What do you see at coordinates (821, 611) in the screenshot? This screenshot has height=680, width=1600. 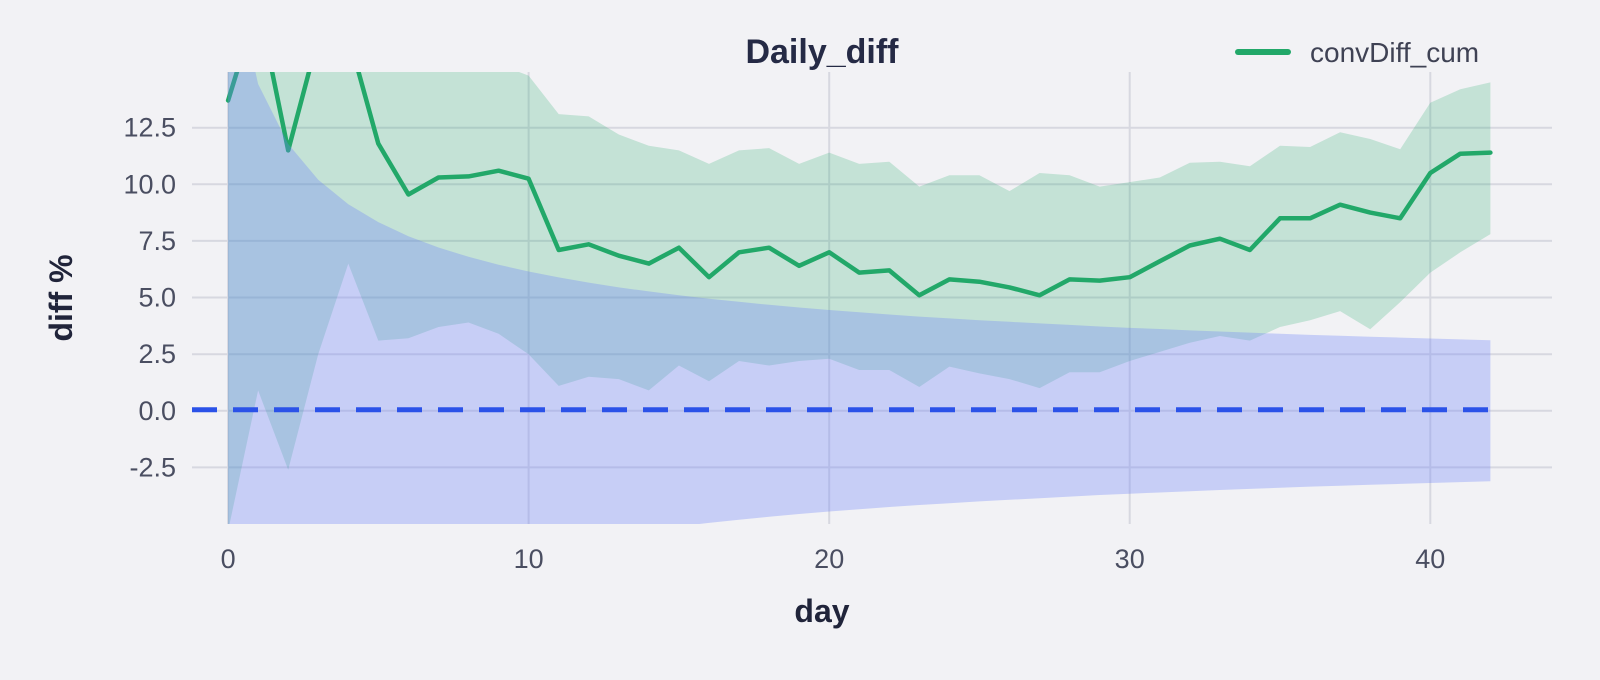 I see `x-axis-title: day` at bounding box center [821, 611].